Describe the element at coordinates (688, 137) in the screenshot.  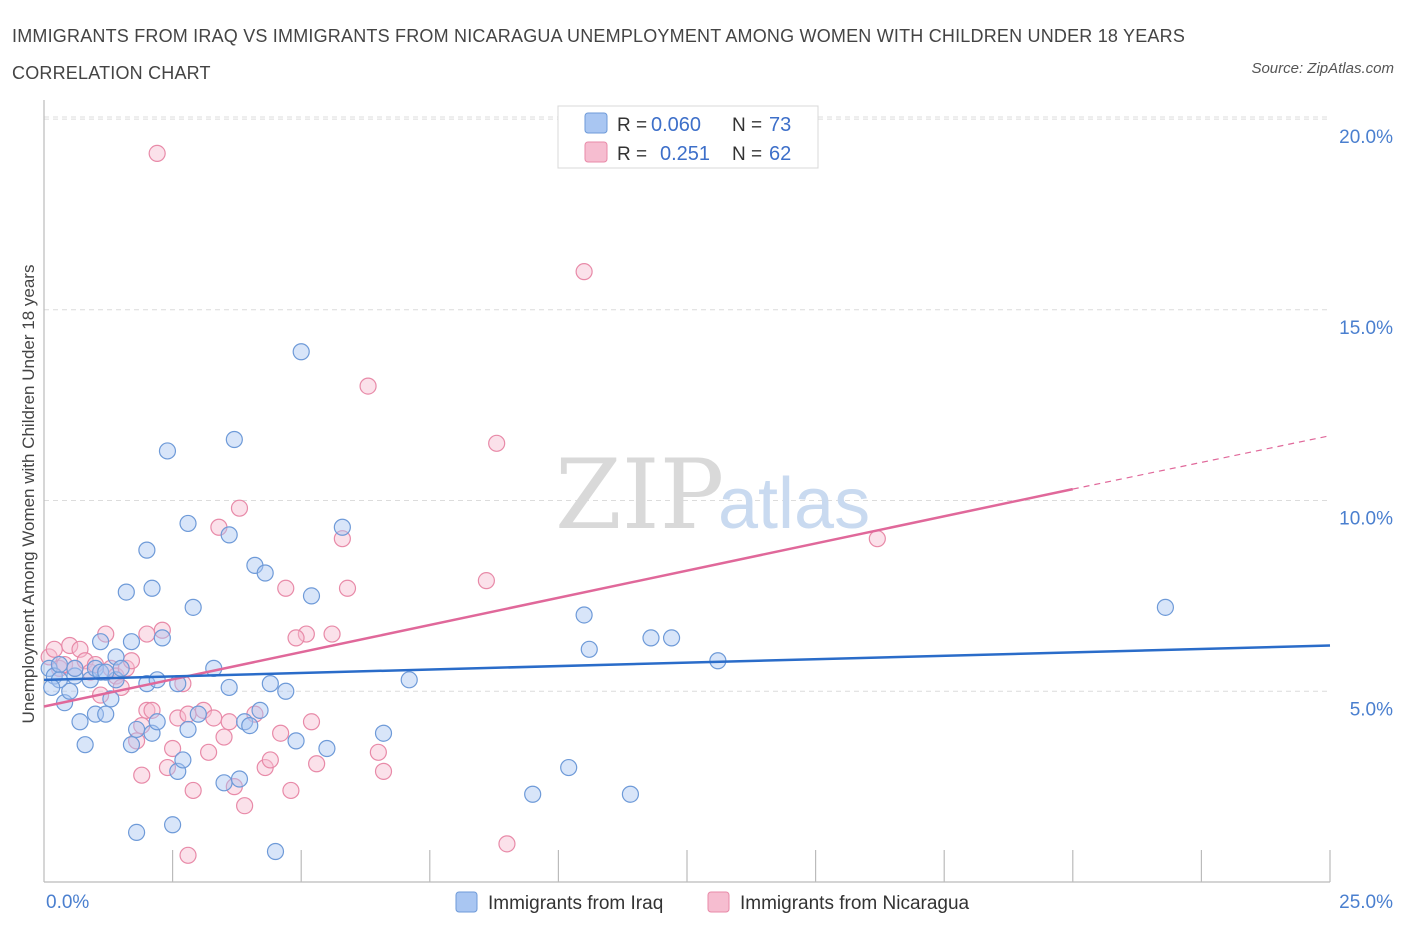
I see `stats-legend: R = 0.060 N = 73 R = 0.251 N = 62` at that location.